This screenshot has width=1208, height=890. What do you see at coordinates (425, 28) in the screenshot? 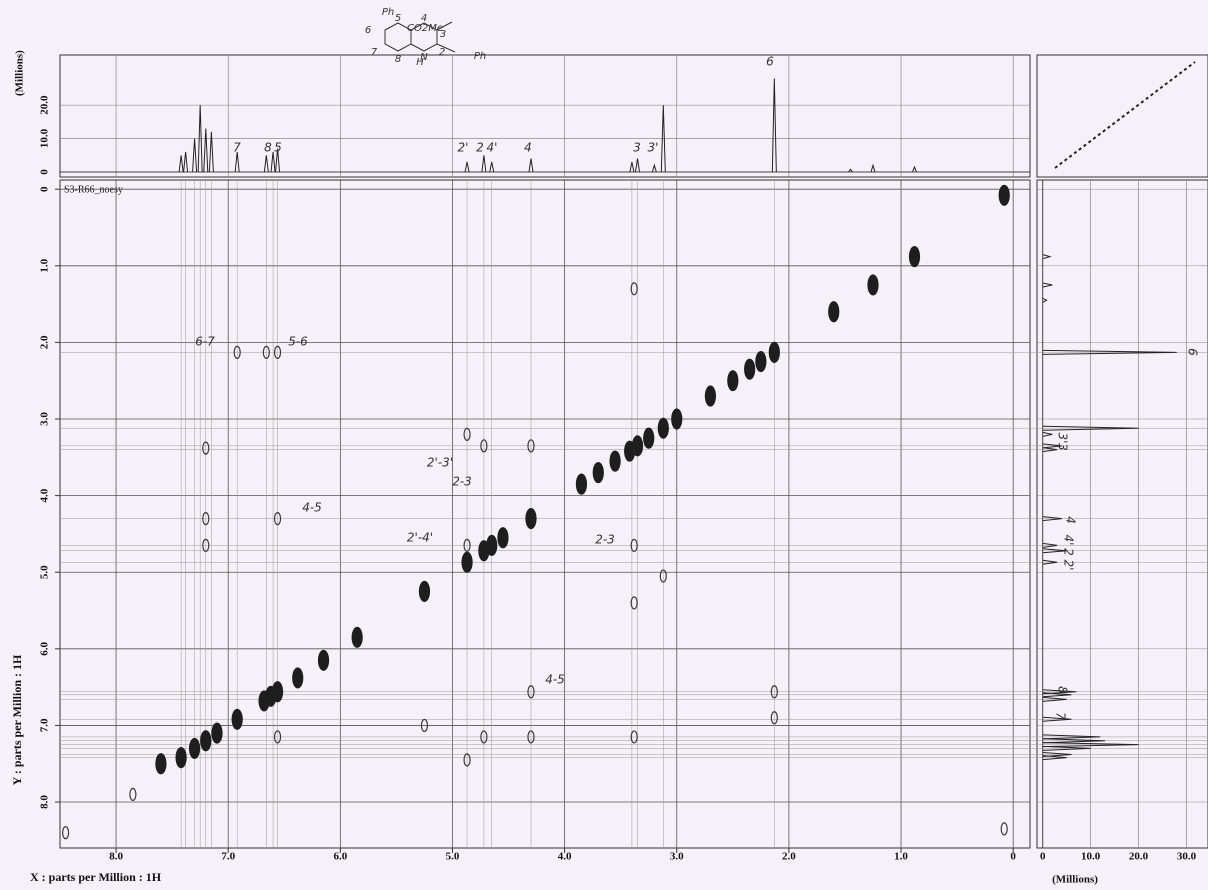
I see `structure-label: CO2Me` at bounding box center [425, 28].